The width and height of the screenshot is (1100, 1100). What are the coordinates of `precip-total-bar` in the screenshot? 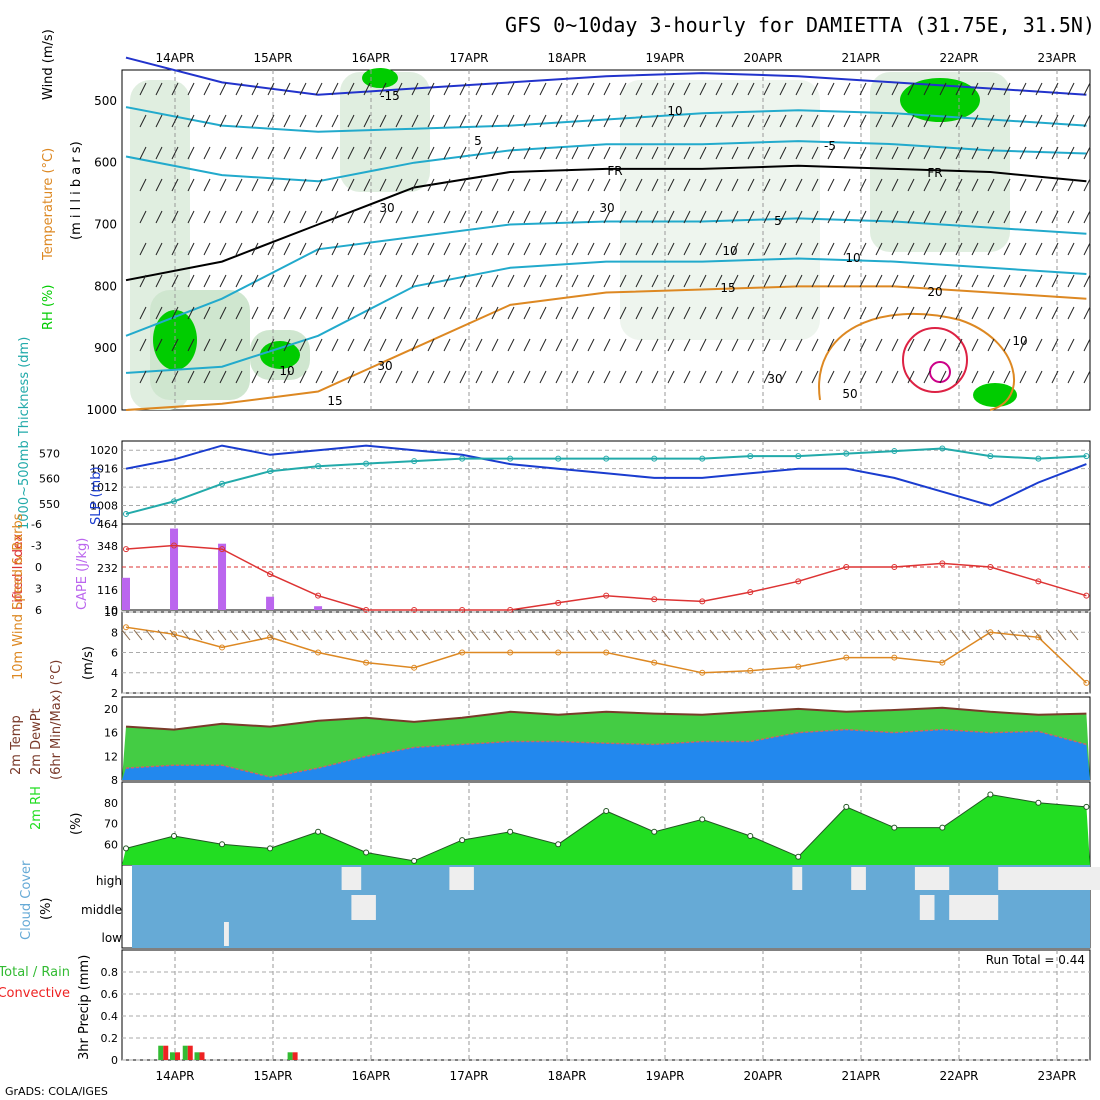 It's located at (290, 1056).